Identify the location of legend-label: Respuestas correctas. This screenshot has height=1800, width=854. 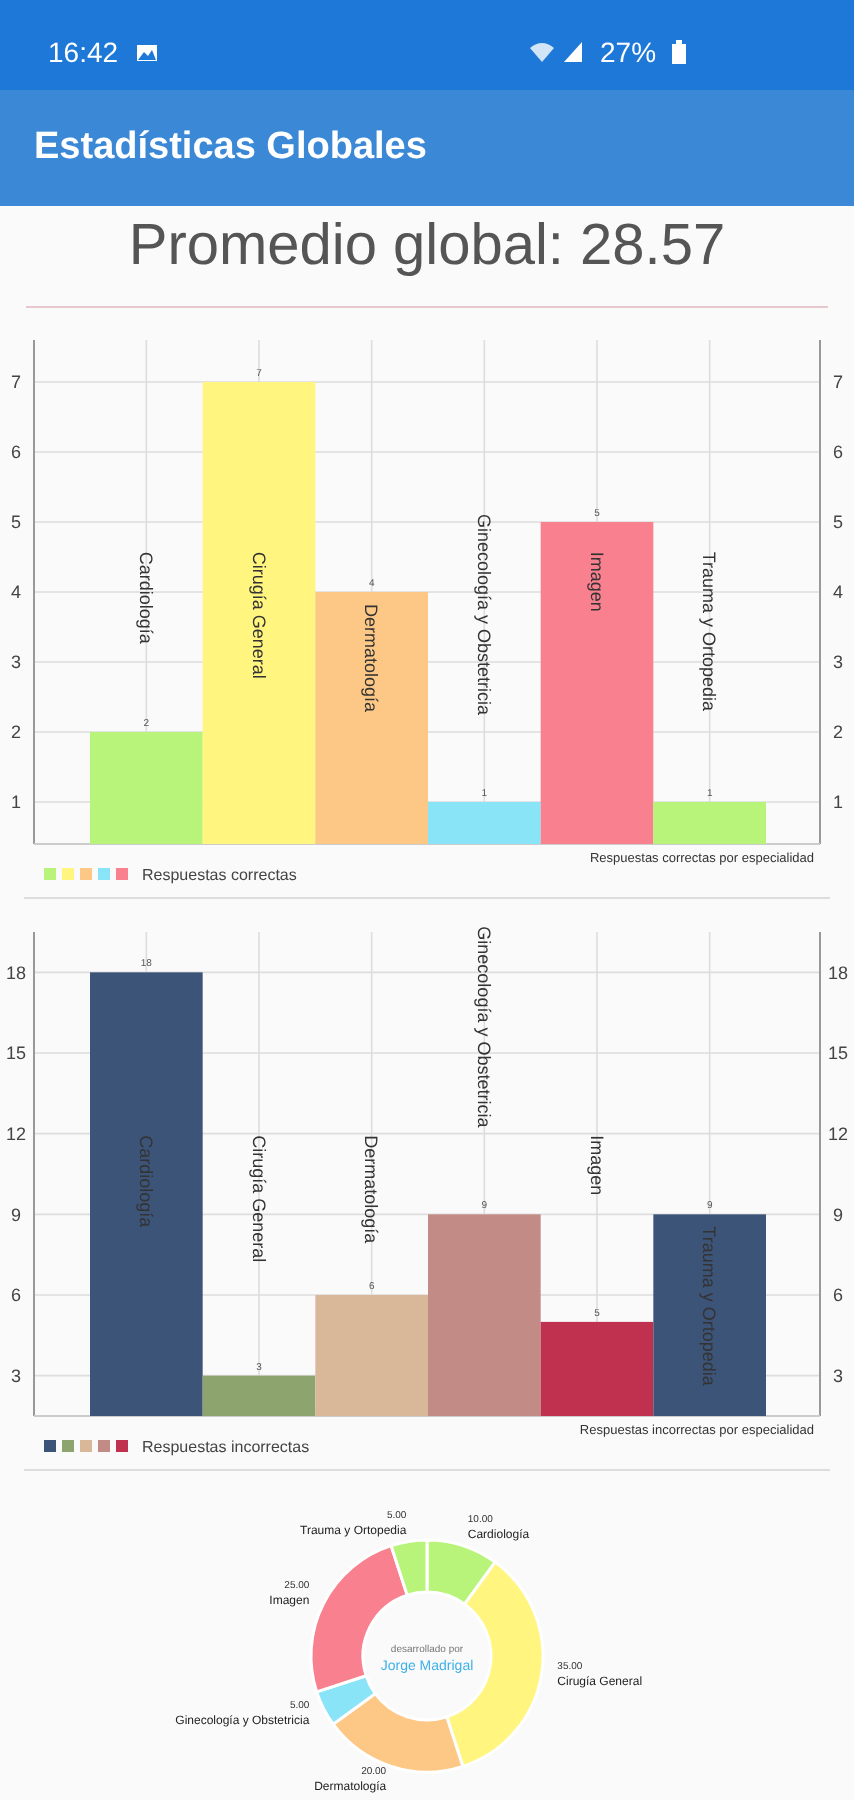
(219, 875).